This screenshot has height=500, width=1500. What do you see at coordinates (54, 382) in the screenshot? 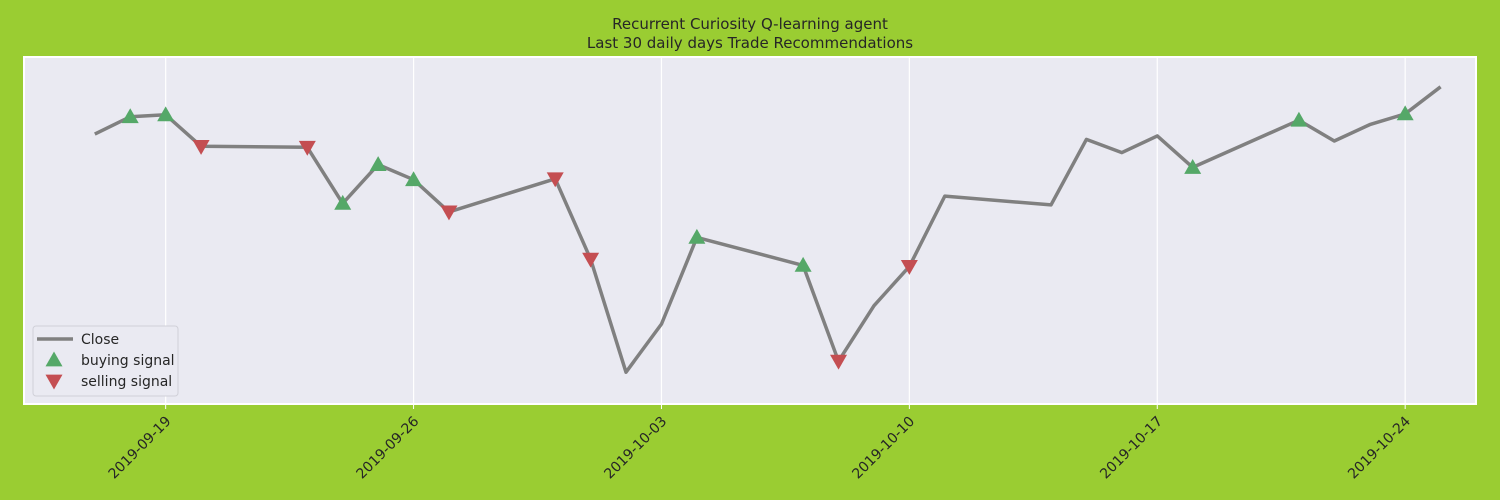
I see `legend-swatch-selling` at bounding box center [54, 382].